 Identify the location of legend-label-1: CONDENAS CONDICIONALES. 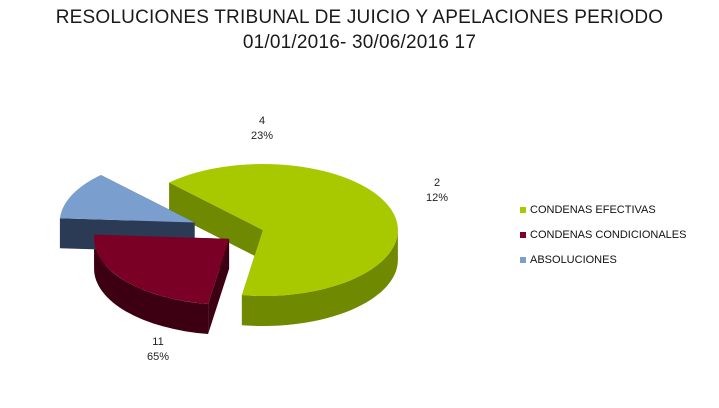
(608, 235).